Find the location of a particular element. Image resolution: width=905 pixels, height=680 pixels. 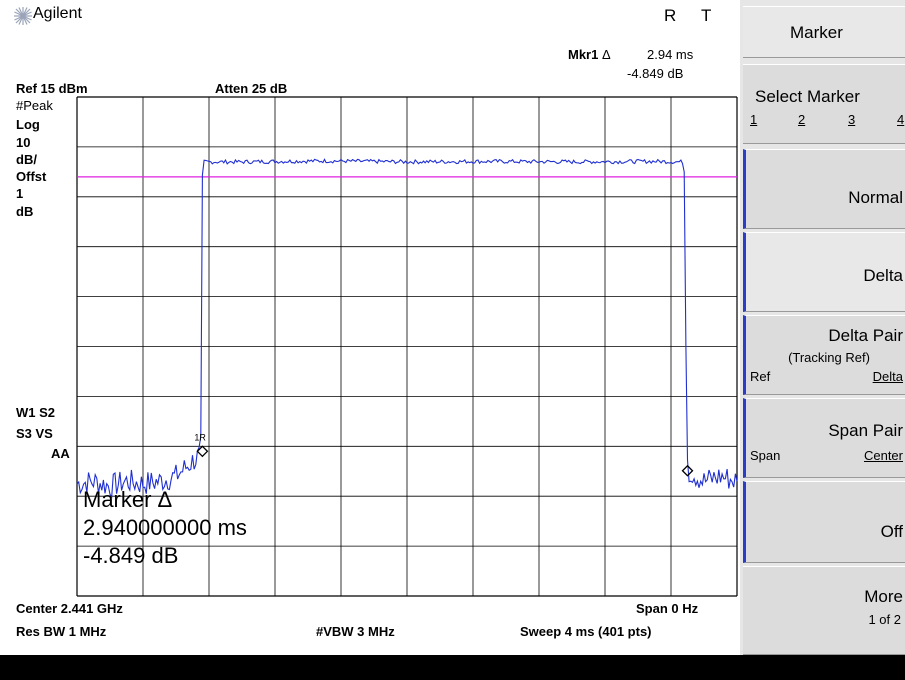

span: Span 0 Hz is located at coordinates (667, 608).